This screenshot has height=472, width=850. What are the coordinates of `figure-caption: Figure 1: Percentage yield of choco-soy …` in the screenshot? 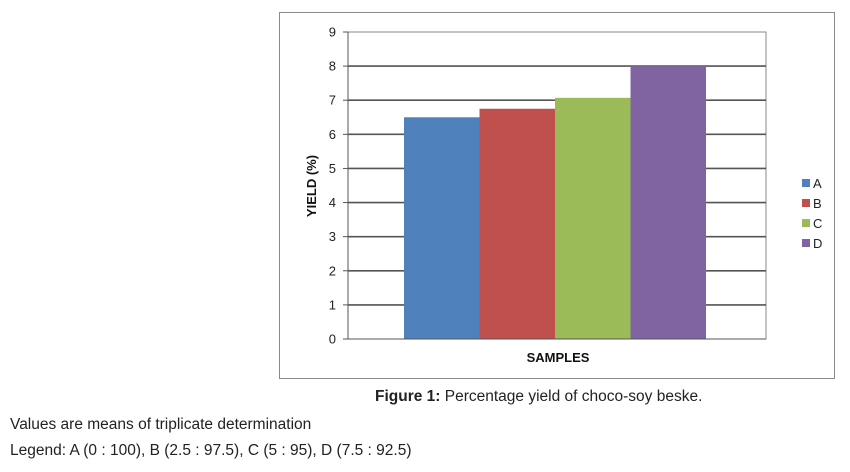 It's located at (538, 397).